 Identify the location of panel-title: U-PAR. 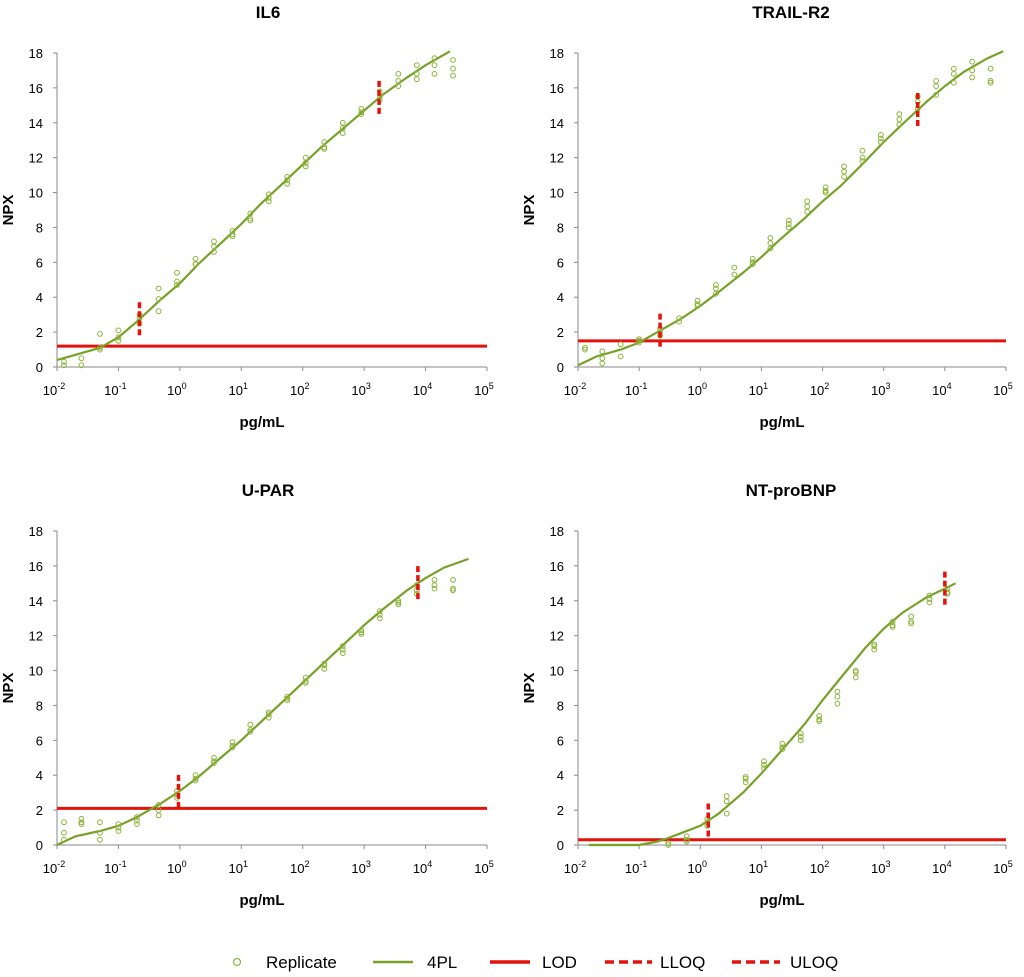
(268, 490).